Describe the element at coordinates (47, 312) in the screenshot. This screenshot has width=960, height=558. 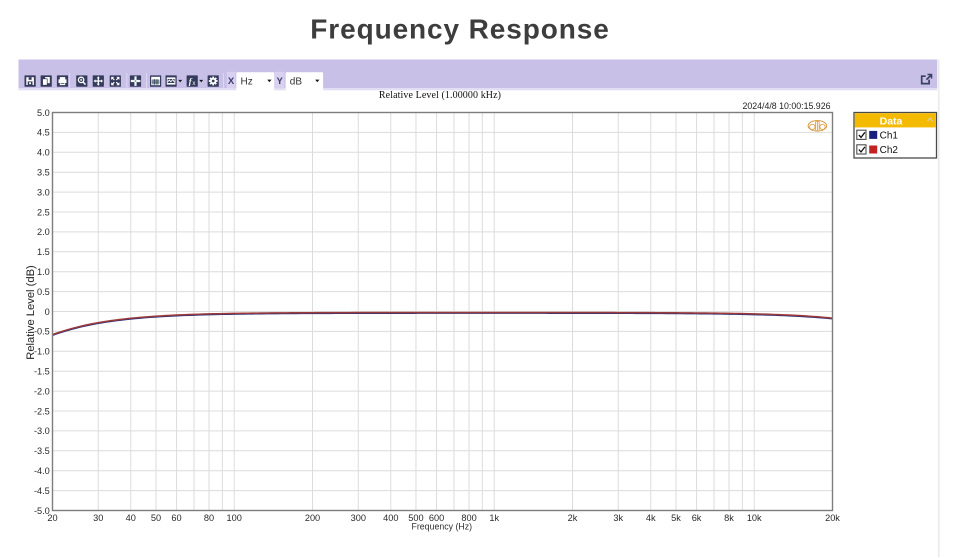
I see `svg-text: 0` at that location.